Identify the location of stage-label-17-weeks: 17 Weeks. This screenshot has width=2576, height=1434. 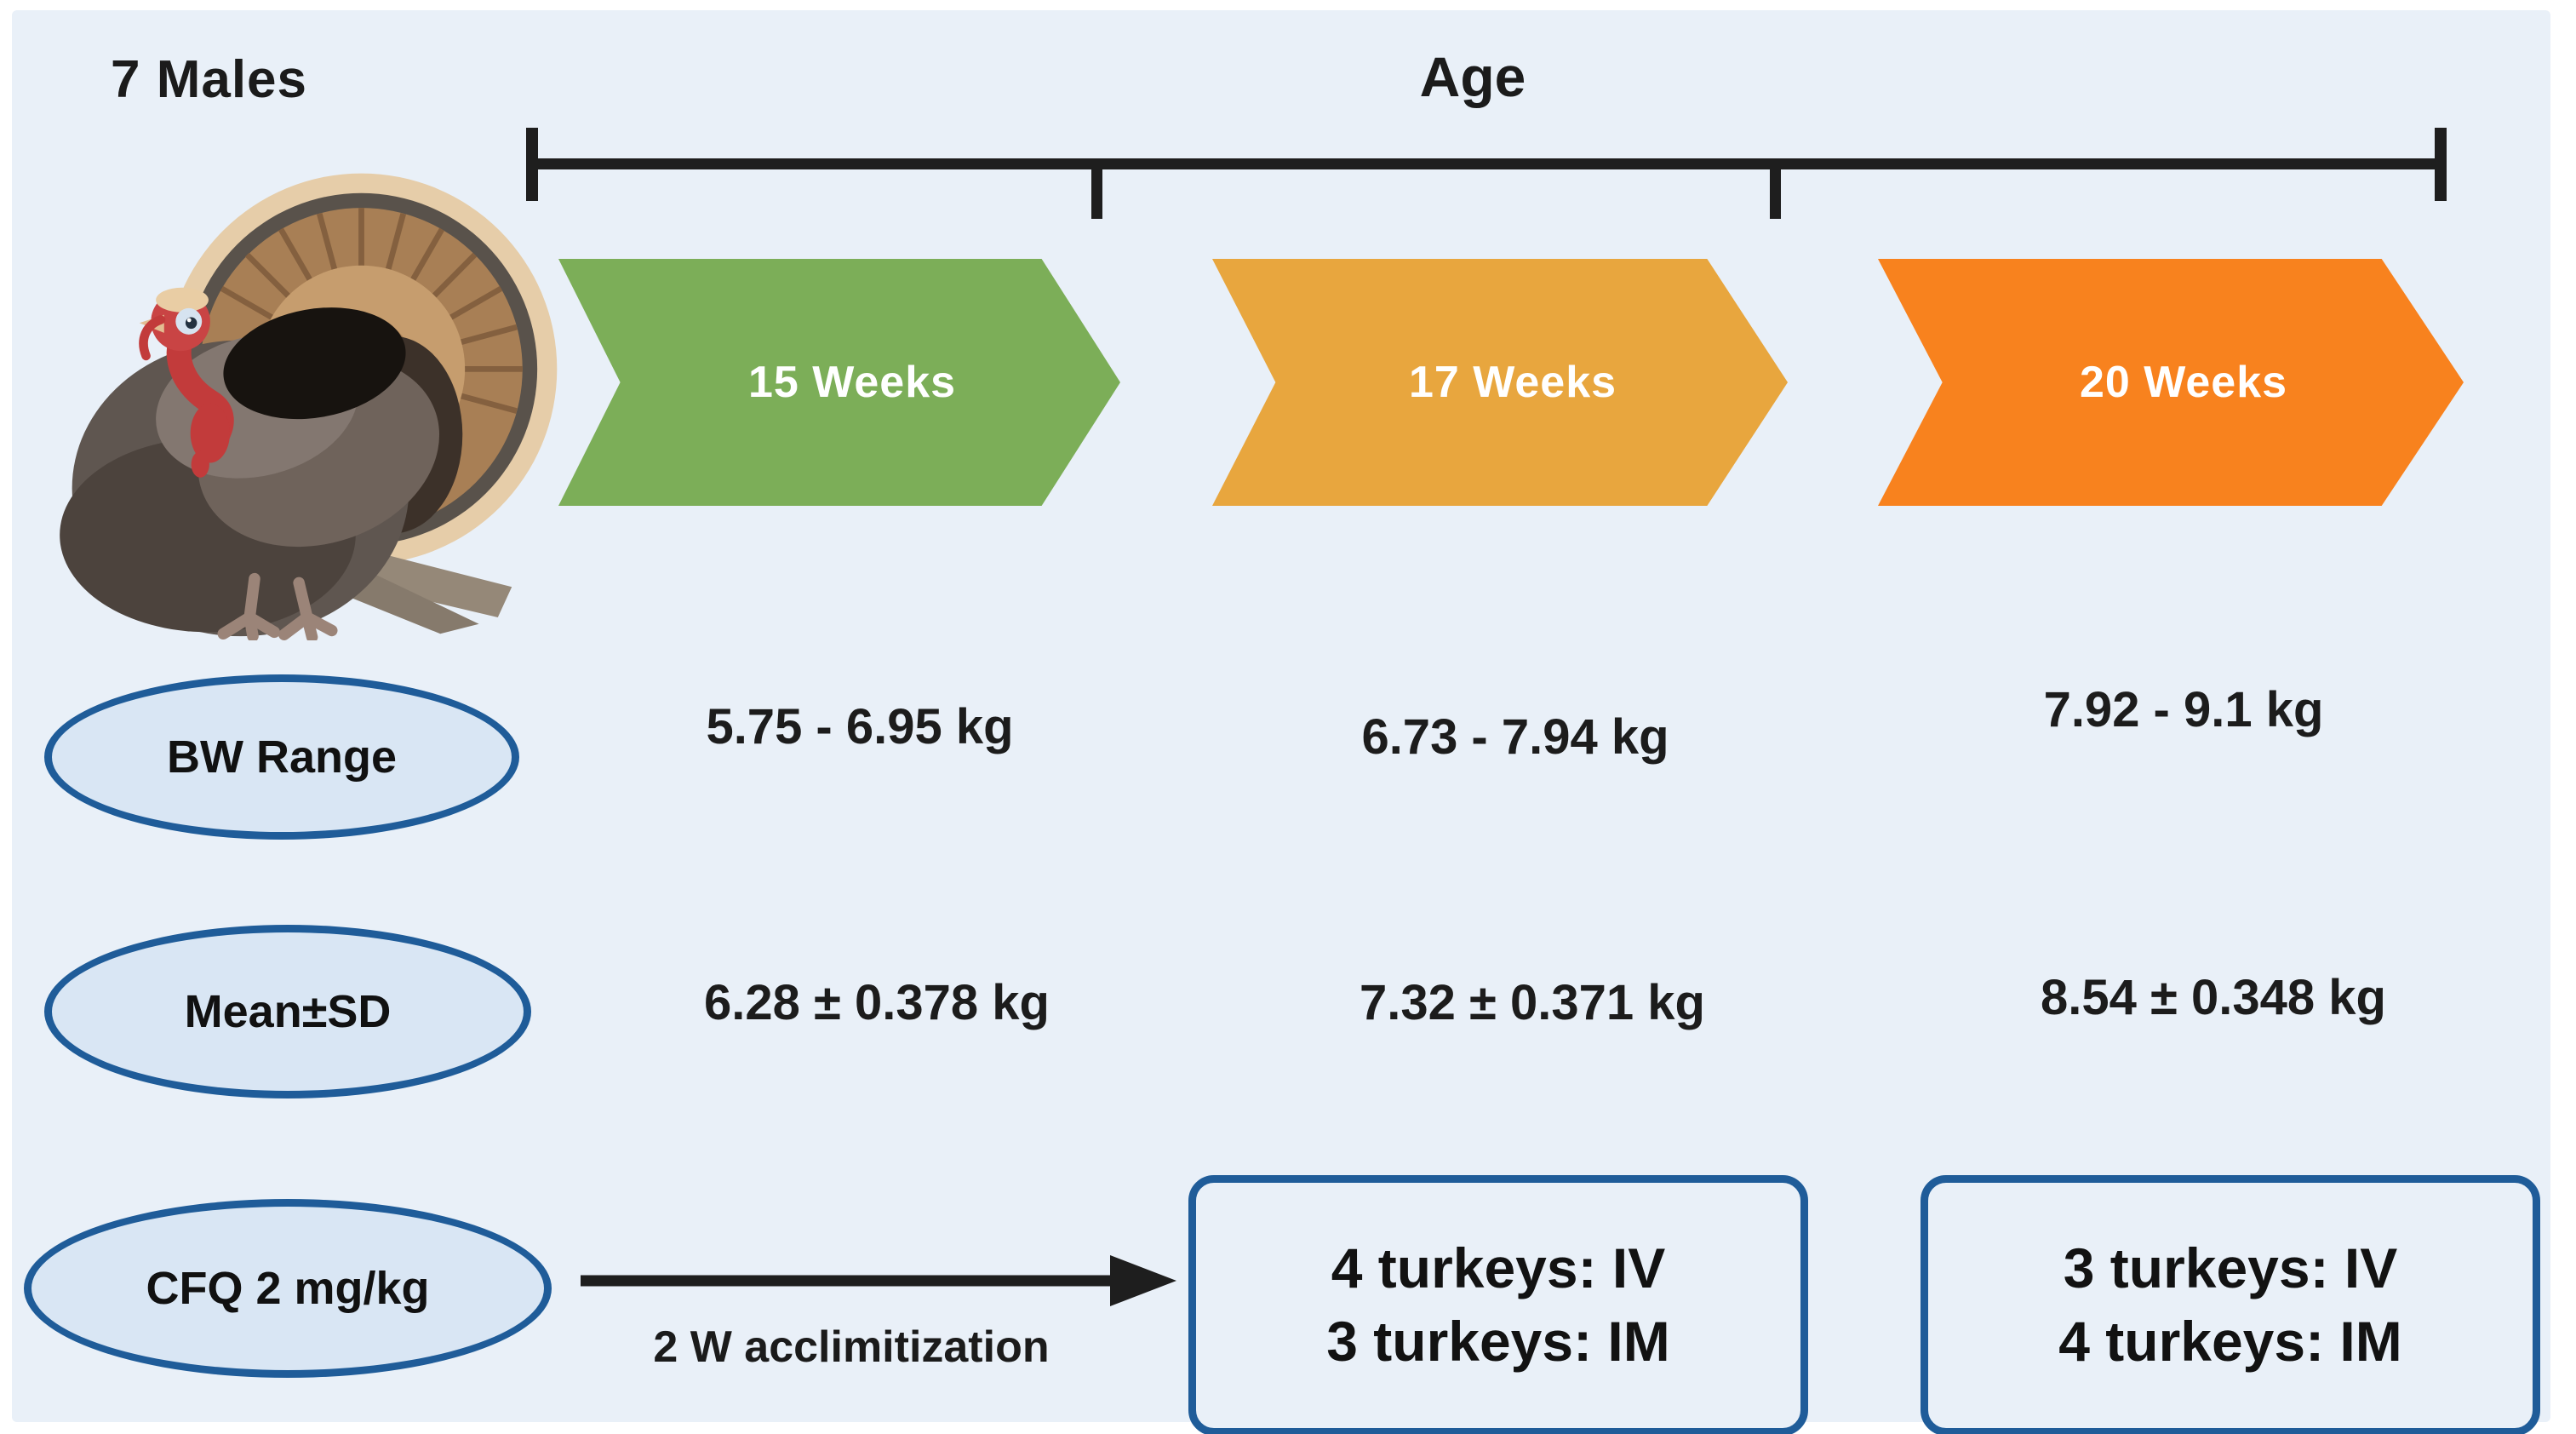
(1512, 382).